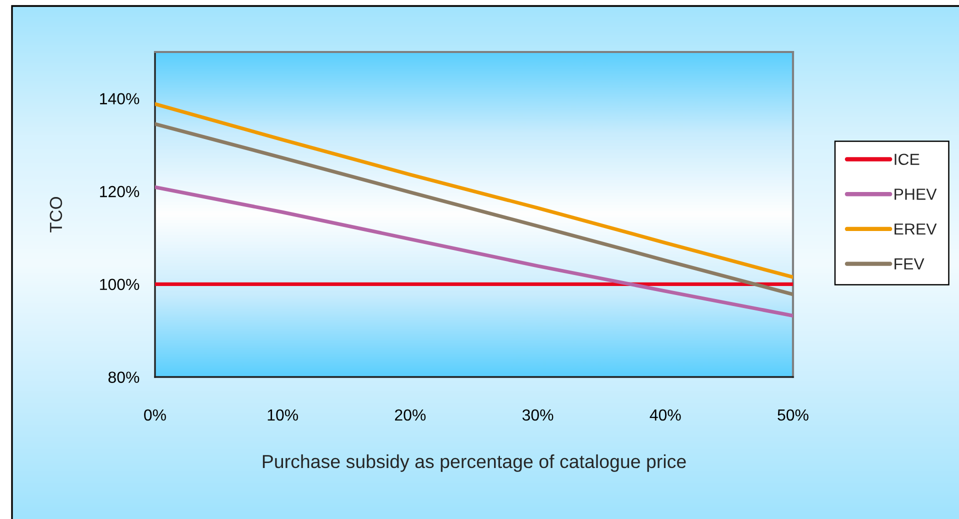 This screenshot has width=959, height=519. I want to click on legend-label: EREV, so click(915, 229).